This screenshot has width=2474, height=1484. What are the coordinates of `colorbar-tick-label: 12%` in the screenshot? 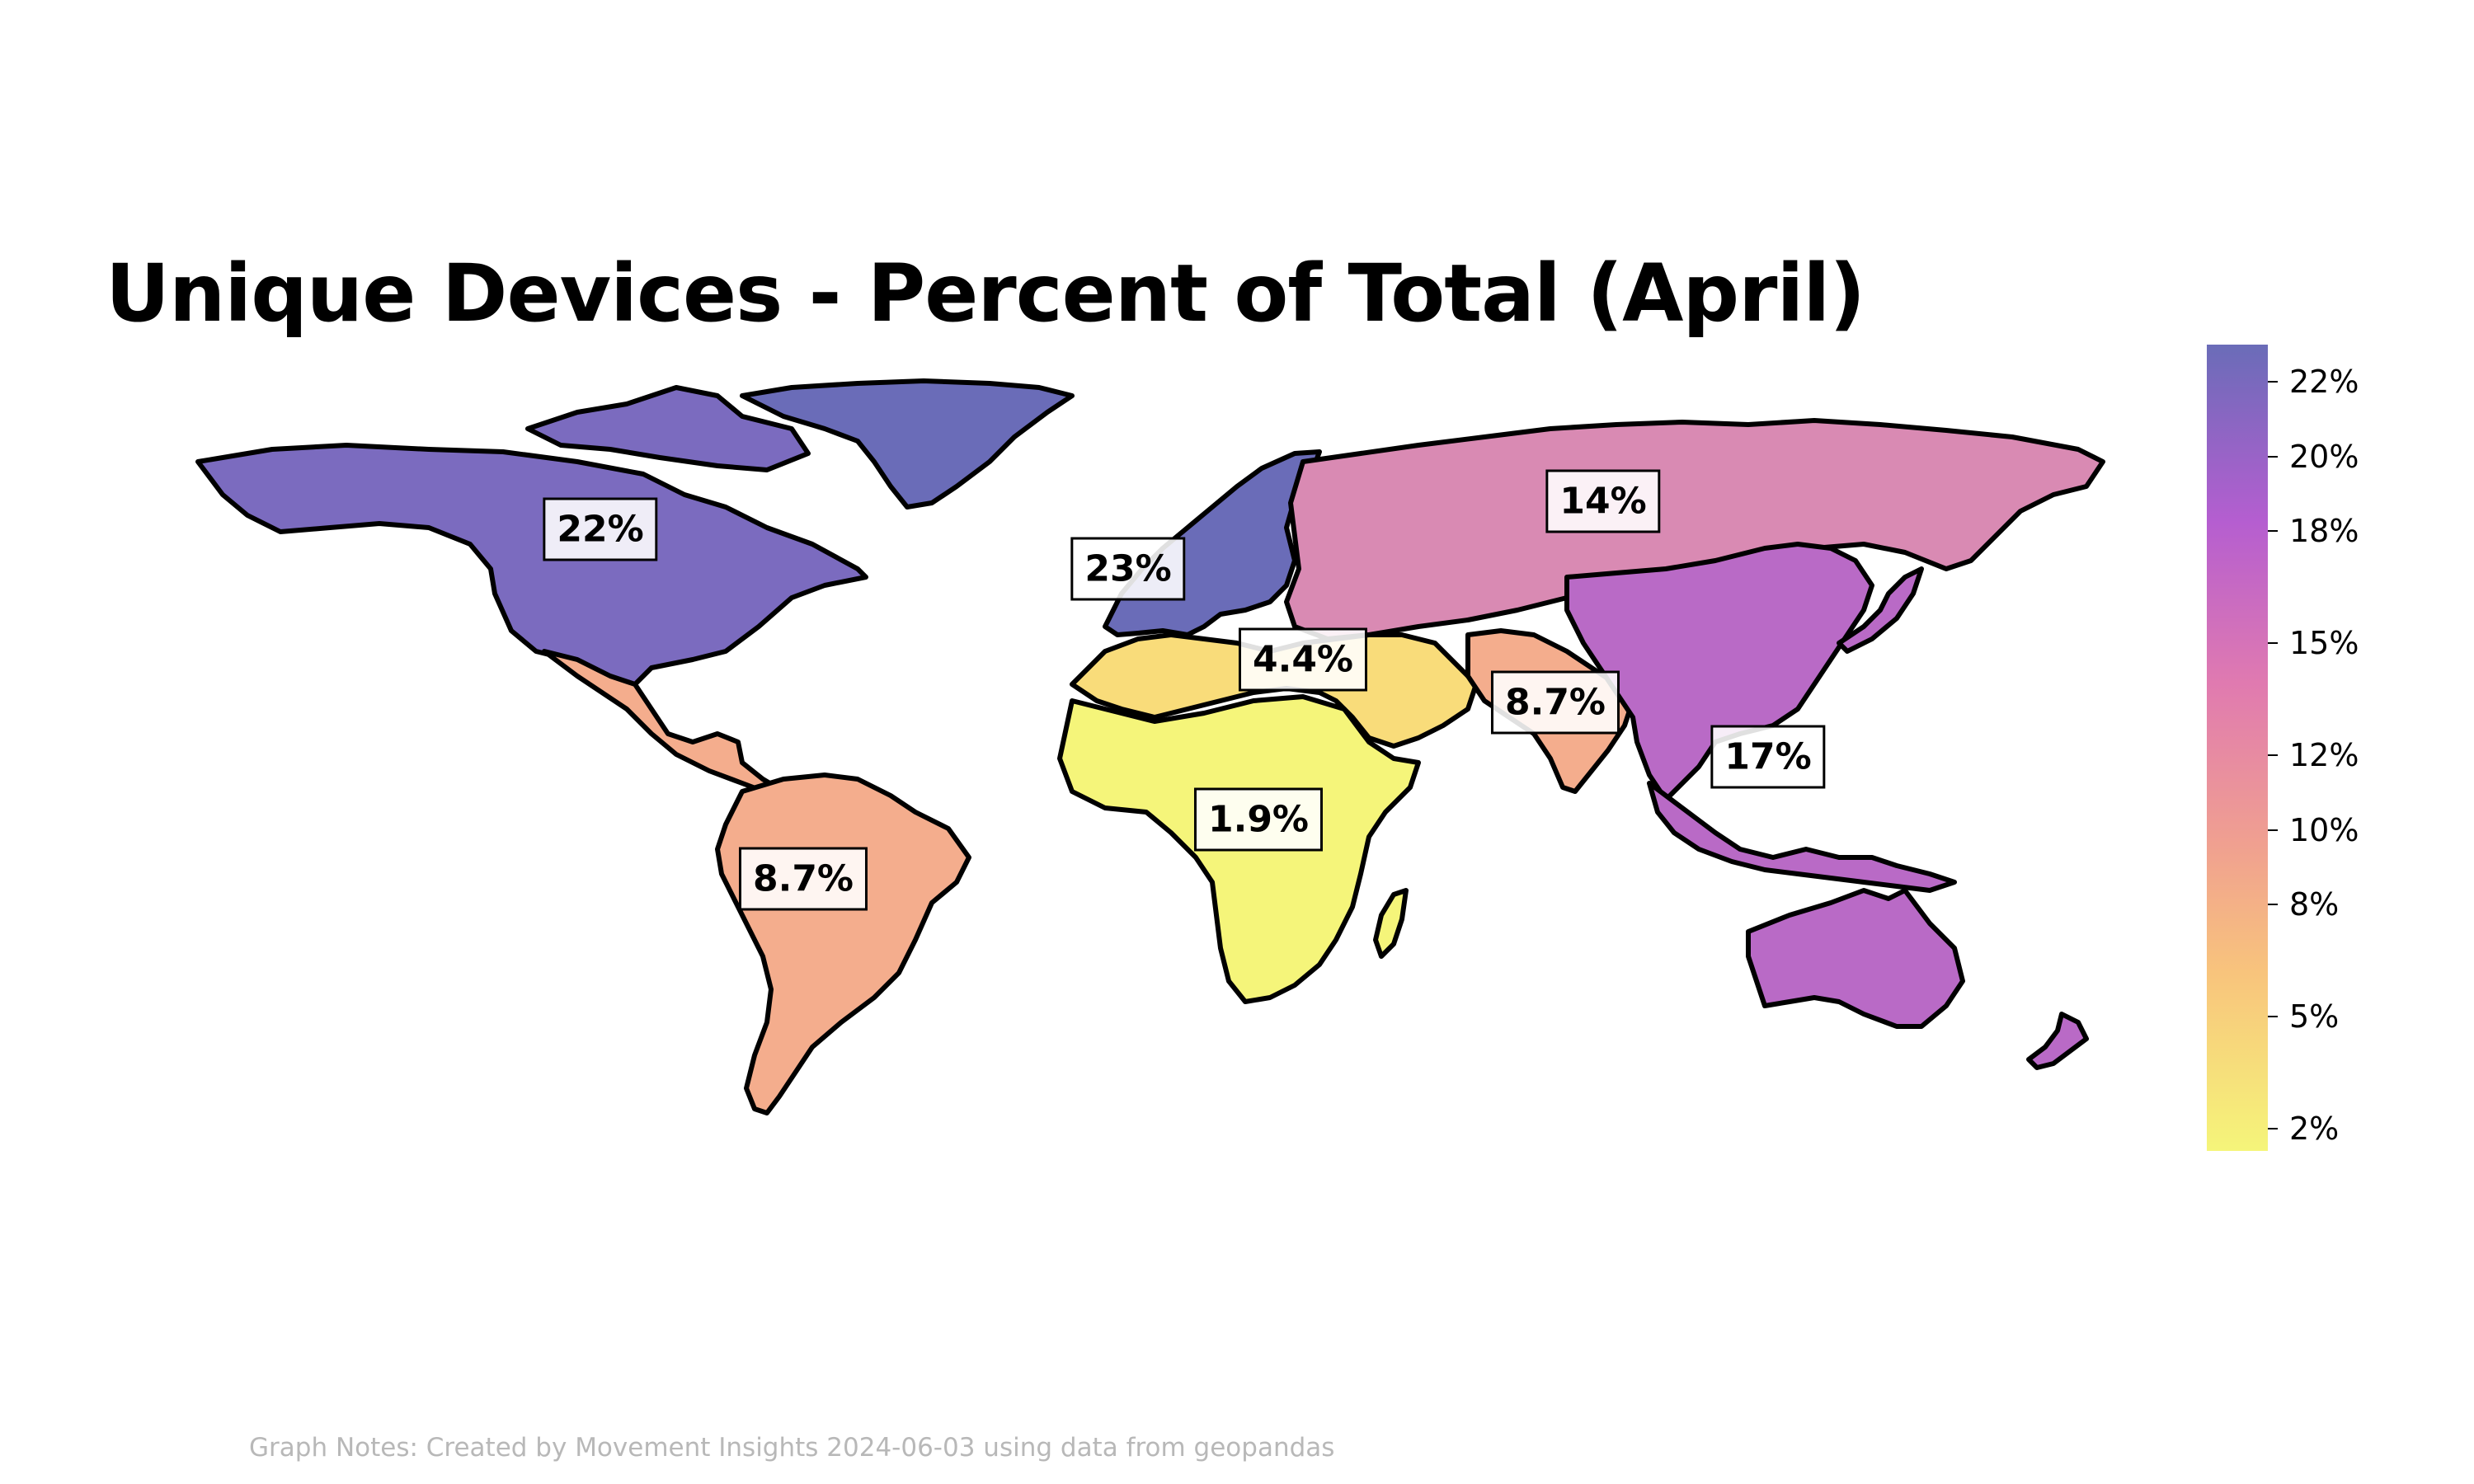 It's located at (2324, 755).